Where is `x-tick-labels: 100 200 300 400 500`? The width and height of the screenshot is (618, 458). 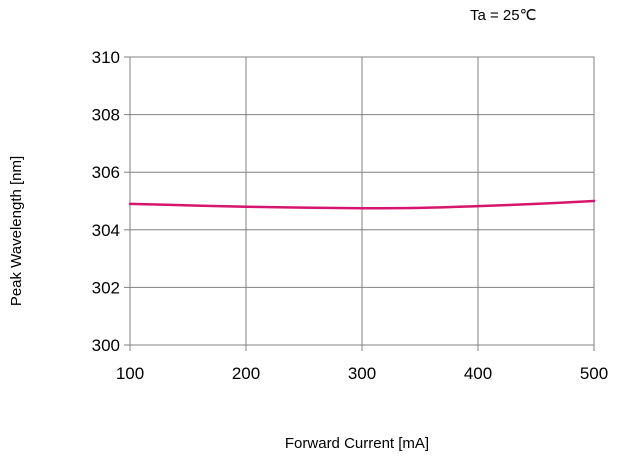 x-tick-labels: 100 200 300 400 500 is located at coordinates (362, 373).